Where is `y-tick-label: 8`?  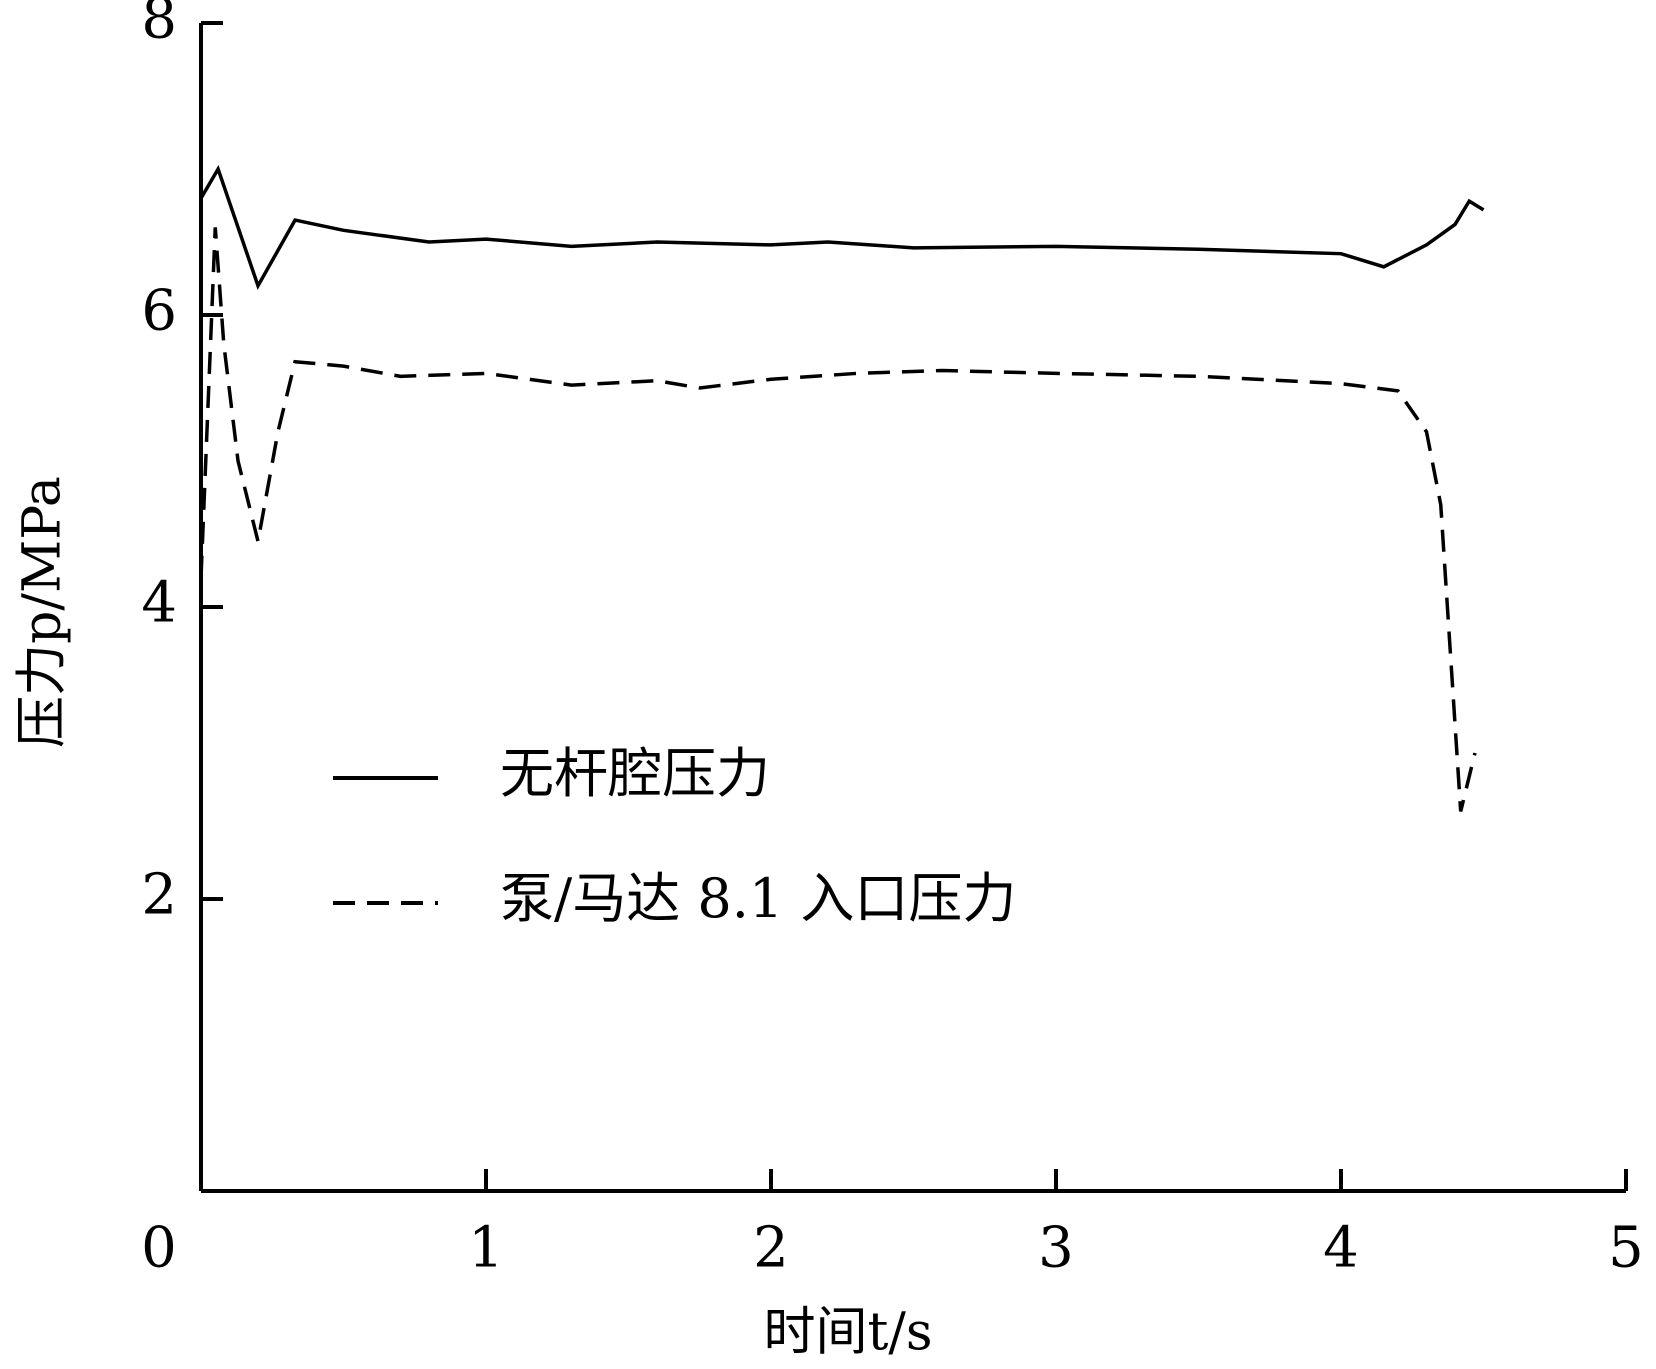
y-tick-label: 8 is located at coordinates (159, 26).